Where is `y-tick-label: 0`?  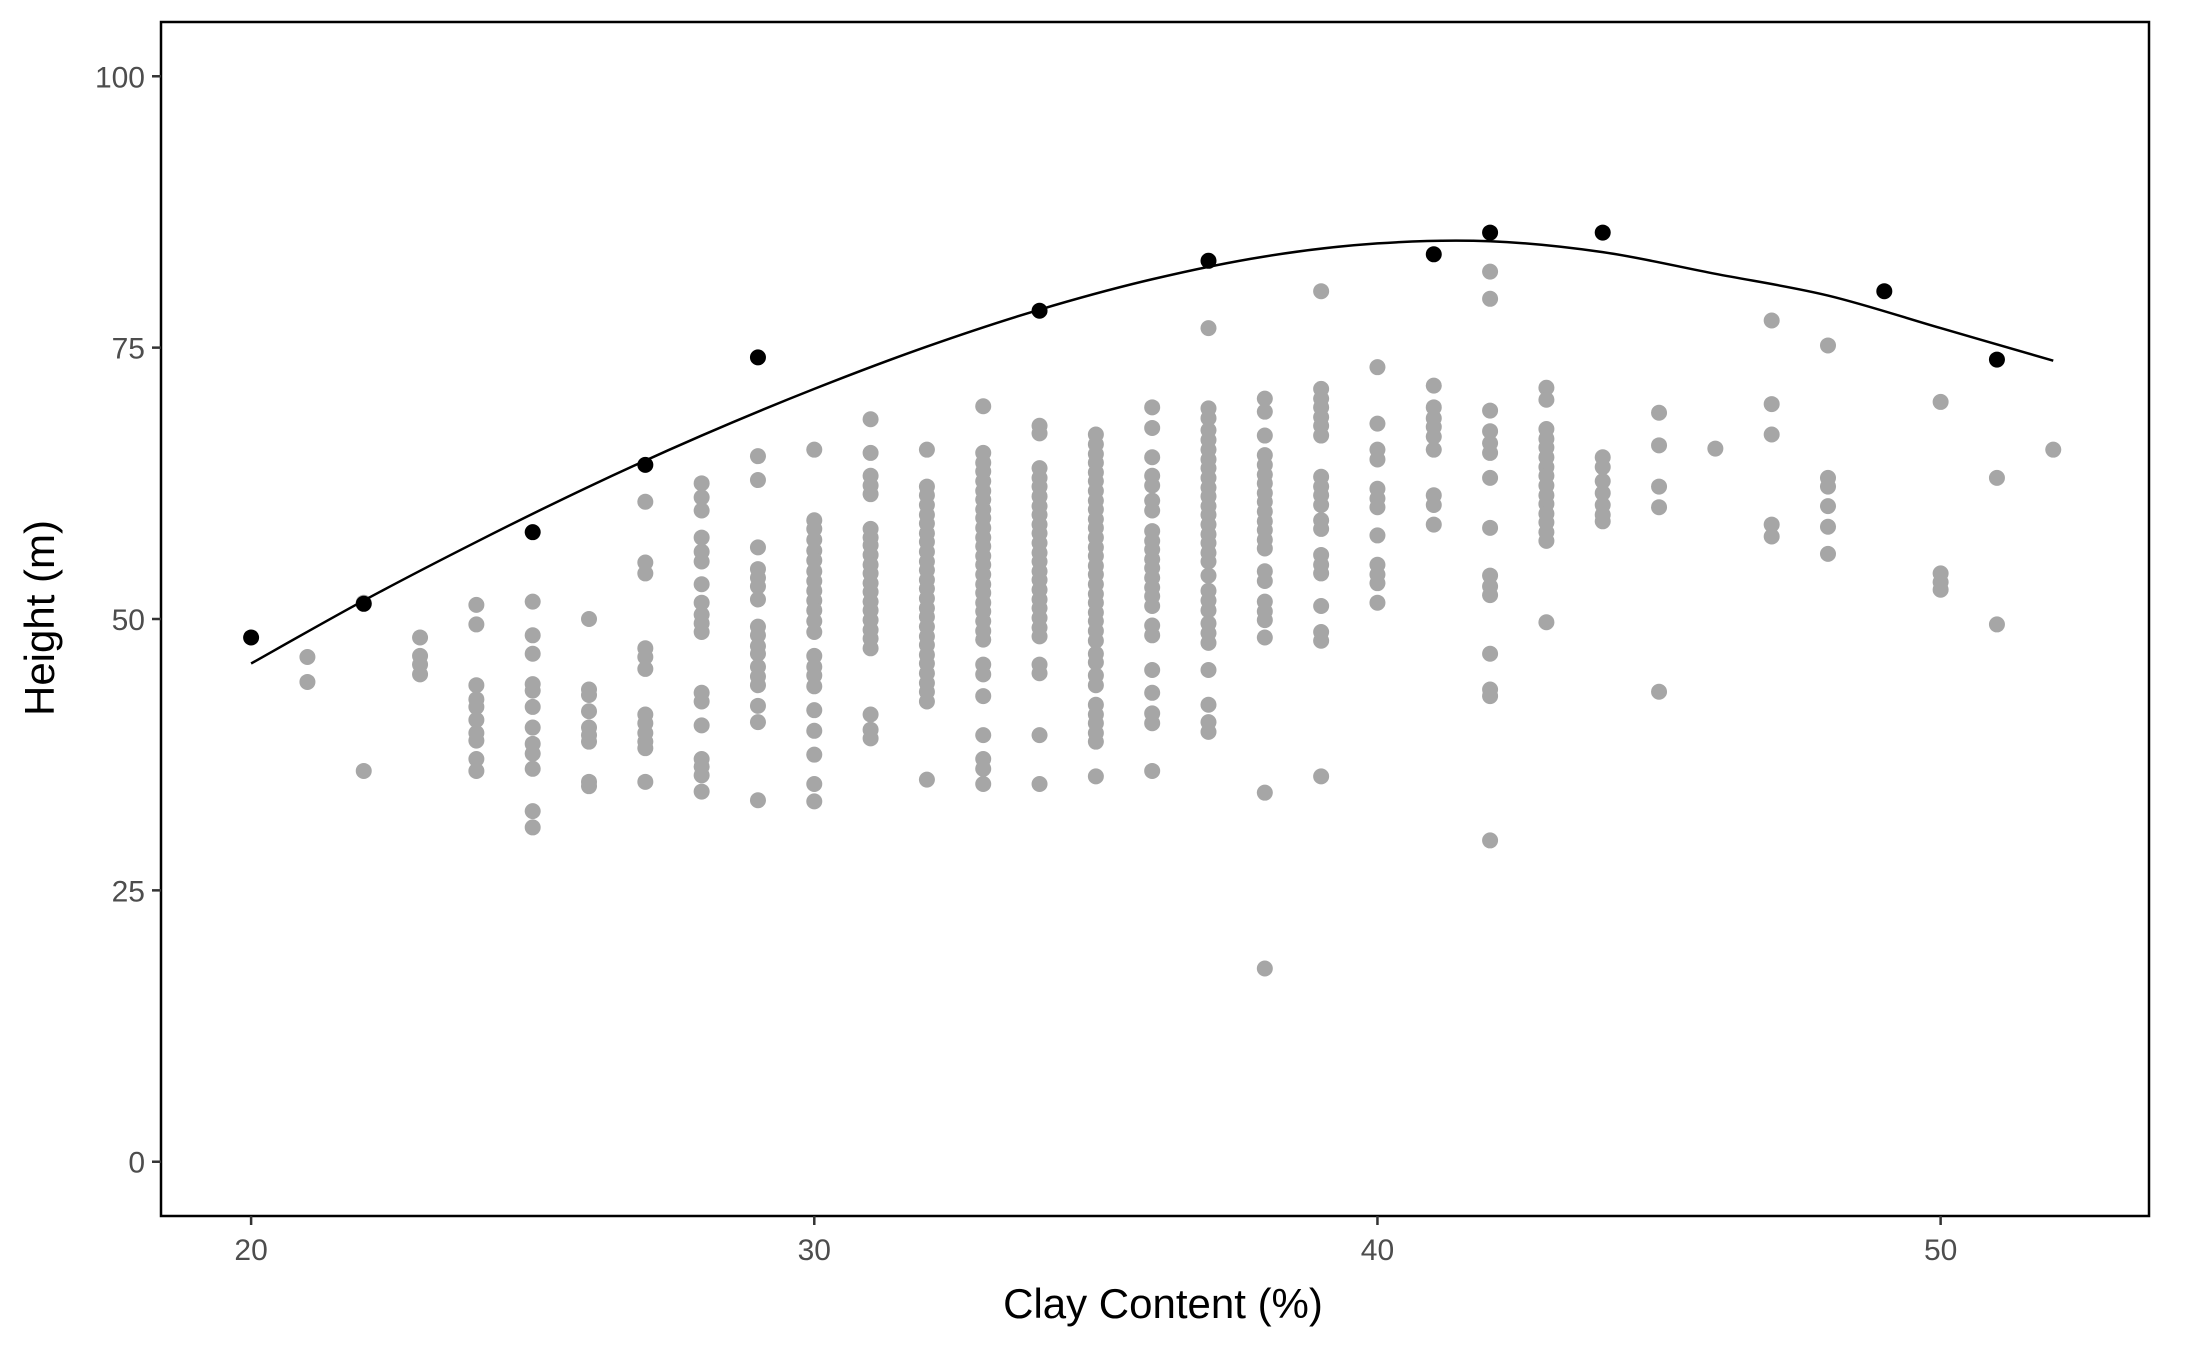
y-tick-label: 0 is located at coordinates (136, 1163).